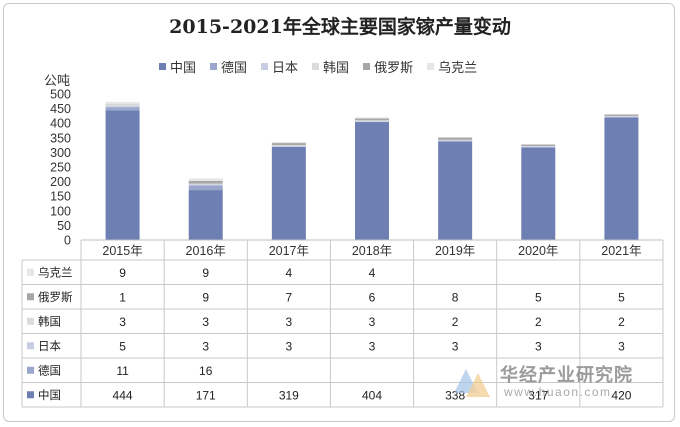  What do you see at coordinates (394, 68) in the screenshot?
I see `legend-label: 俄罗斯` at bounding box center [394, 68].